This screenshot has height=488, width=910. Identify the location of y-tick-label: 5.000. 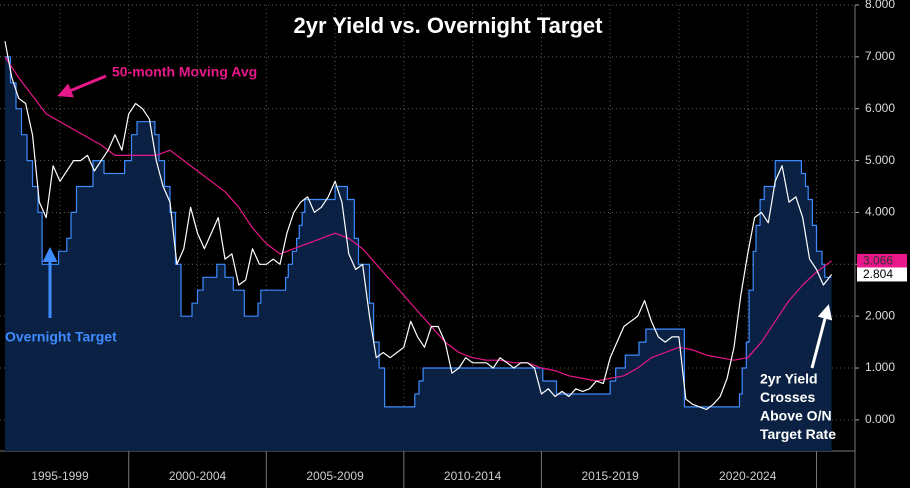
(880, 160).